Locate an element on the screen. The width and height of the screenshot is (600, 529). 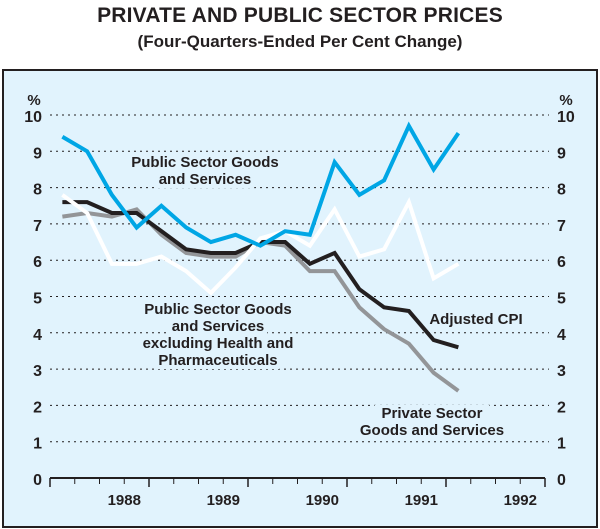
y-tick-label-left: 9 is located at coordinates (37, 153).